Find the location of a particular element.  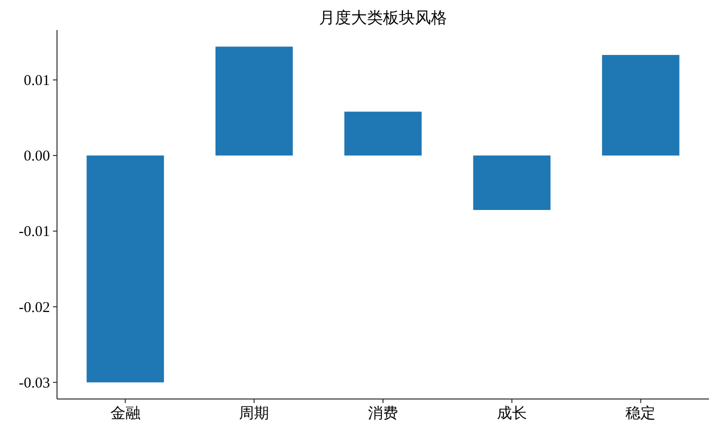

x-tick-label: 成长 is located at coordinates (511, 413).